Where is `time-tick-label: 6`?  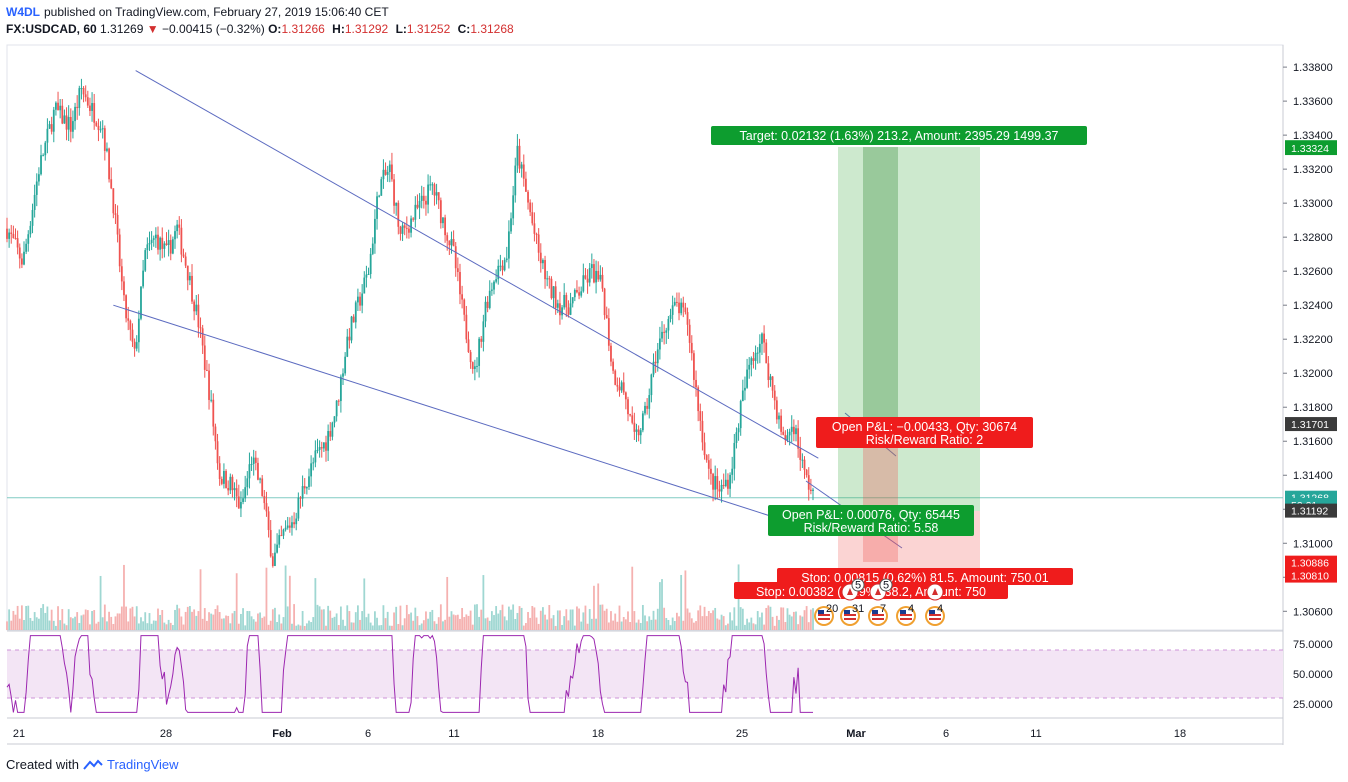
time-tick-label: 6 is located at coordinates (368, 734).